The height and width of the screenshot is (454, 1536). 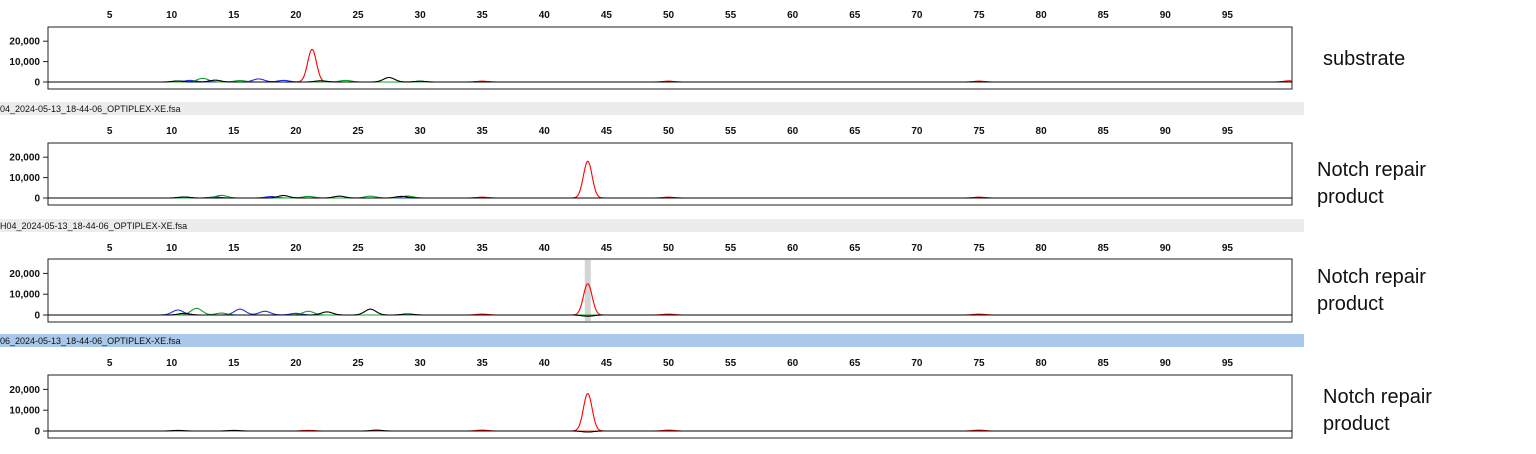 I want to click on sample-label-2: Notch repair product, so click(x=1371, y=183).